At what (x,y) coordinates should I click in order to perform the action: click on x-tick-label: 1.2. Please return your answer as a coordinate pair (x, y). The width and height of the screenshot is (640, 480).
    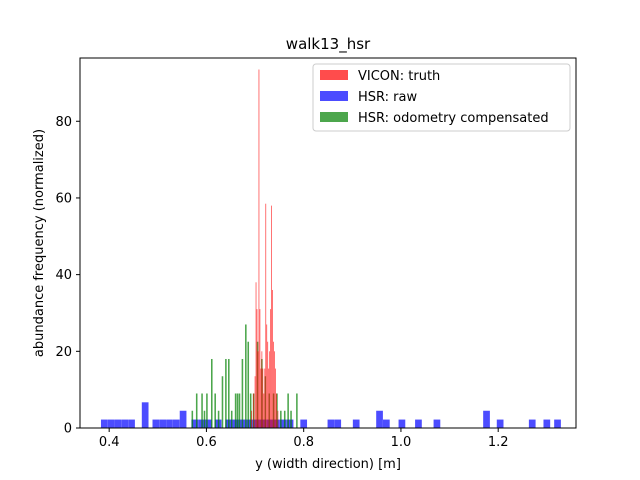
    Looking at the image, I should click on (498, 442).